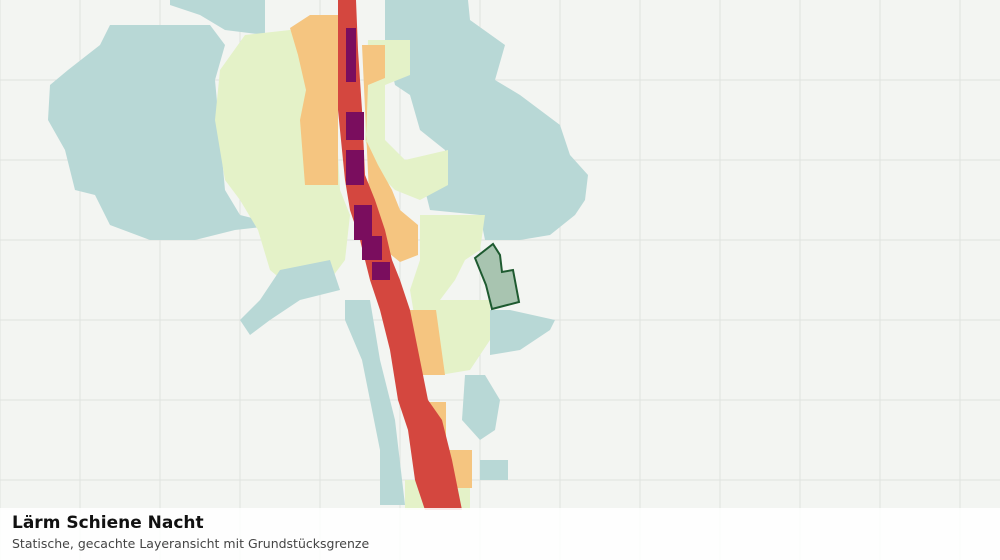 The height and width of the screenshot is (560, 1000). What do you see at coordinates (500, 534) in the screenshot?
I see `caption-panel` at bounding box center [500, 534].